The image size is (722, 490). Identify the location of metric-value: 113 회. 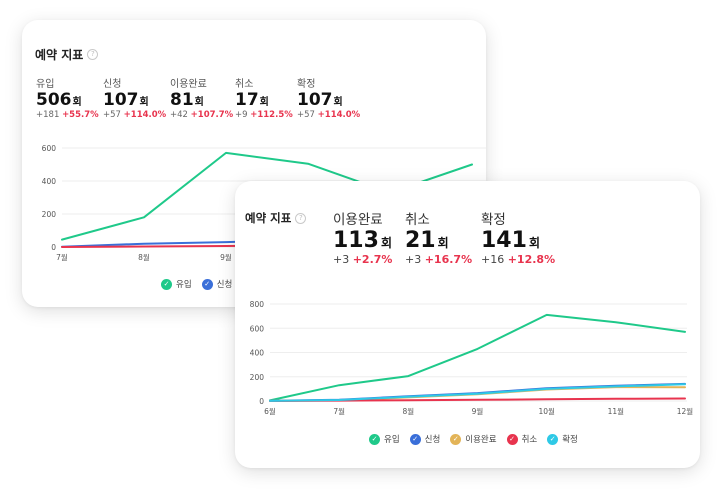
(362, 240).